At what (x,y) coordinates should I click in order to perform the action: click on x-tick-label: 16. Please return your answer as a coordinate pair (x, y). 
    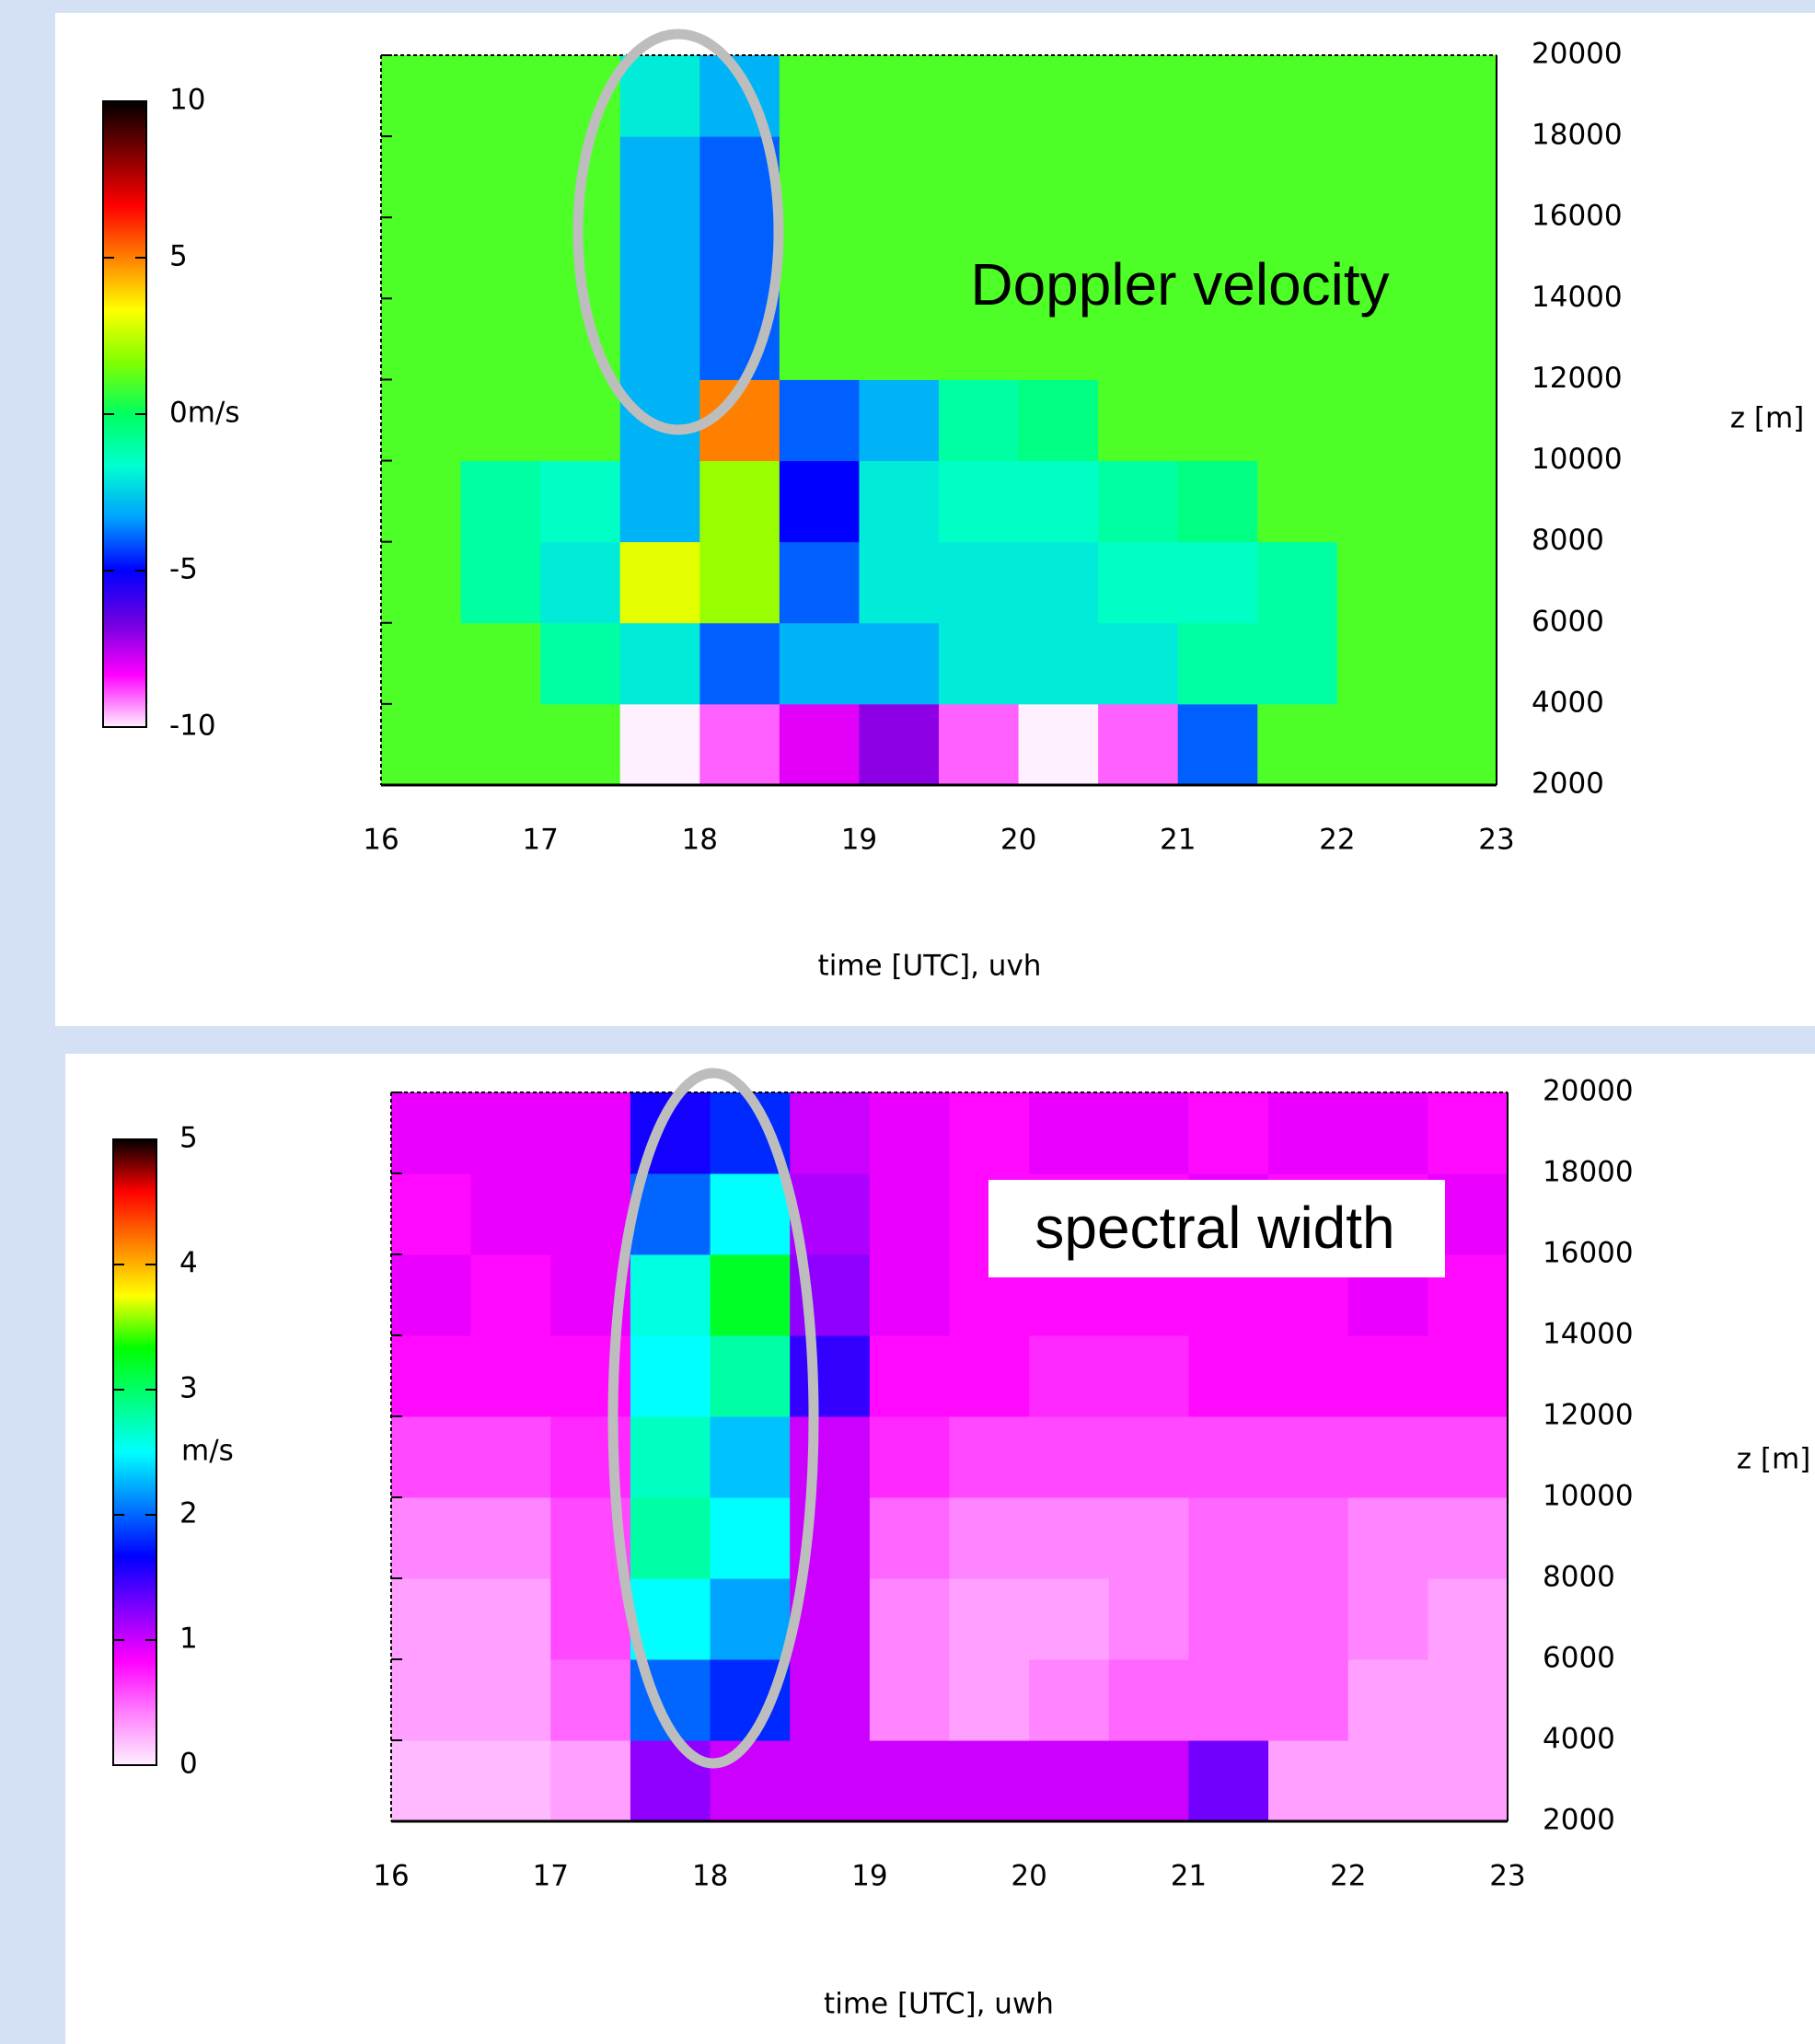
    Looking at the image, I should click on (391, 1876).